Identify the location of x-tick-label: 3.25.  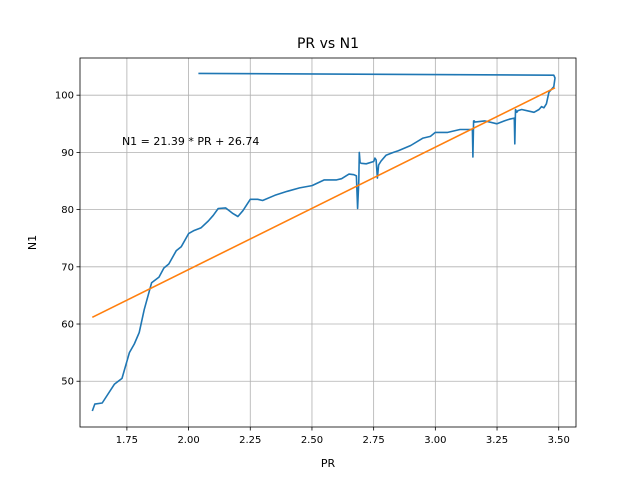
(497, 440).